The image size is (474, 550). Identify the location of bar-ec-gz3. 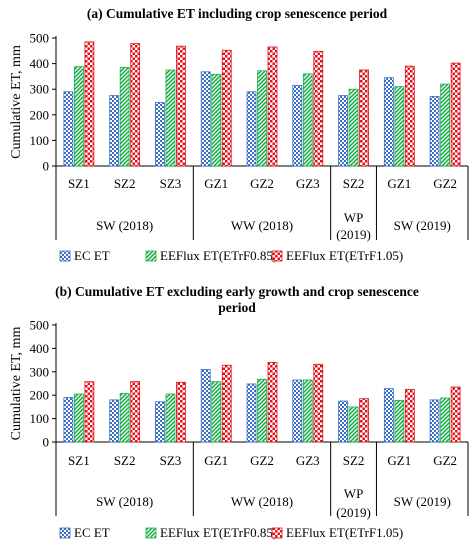
(297, 125).